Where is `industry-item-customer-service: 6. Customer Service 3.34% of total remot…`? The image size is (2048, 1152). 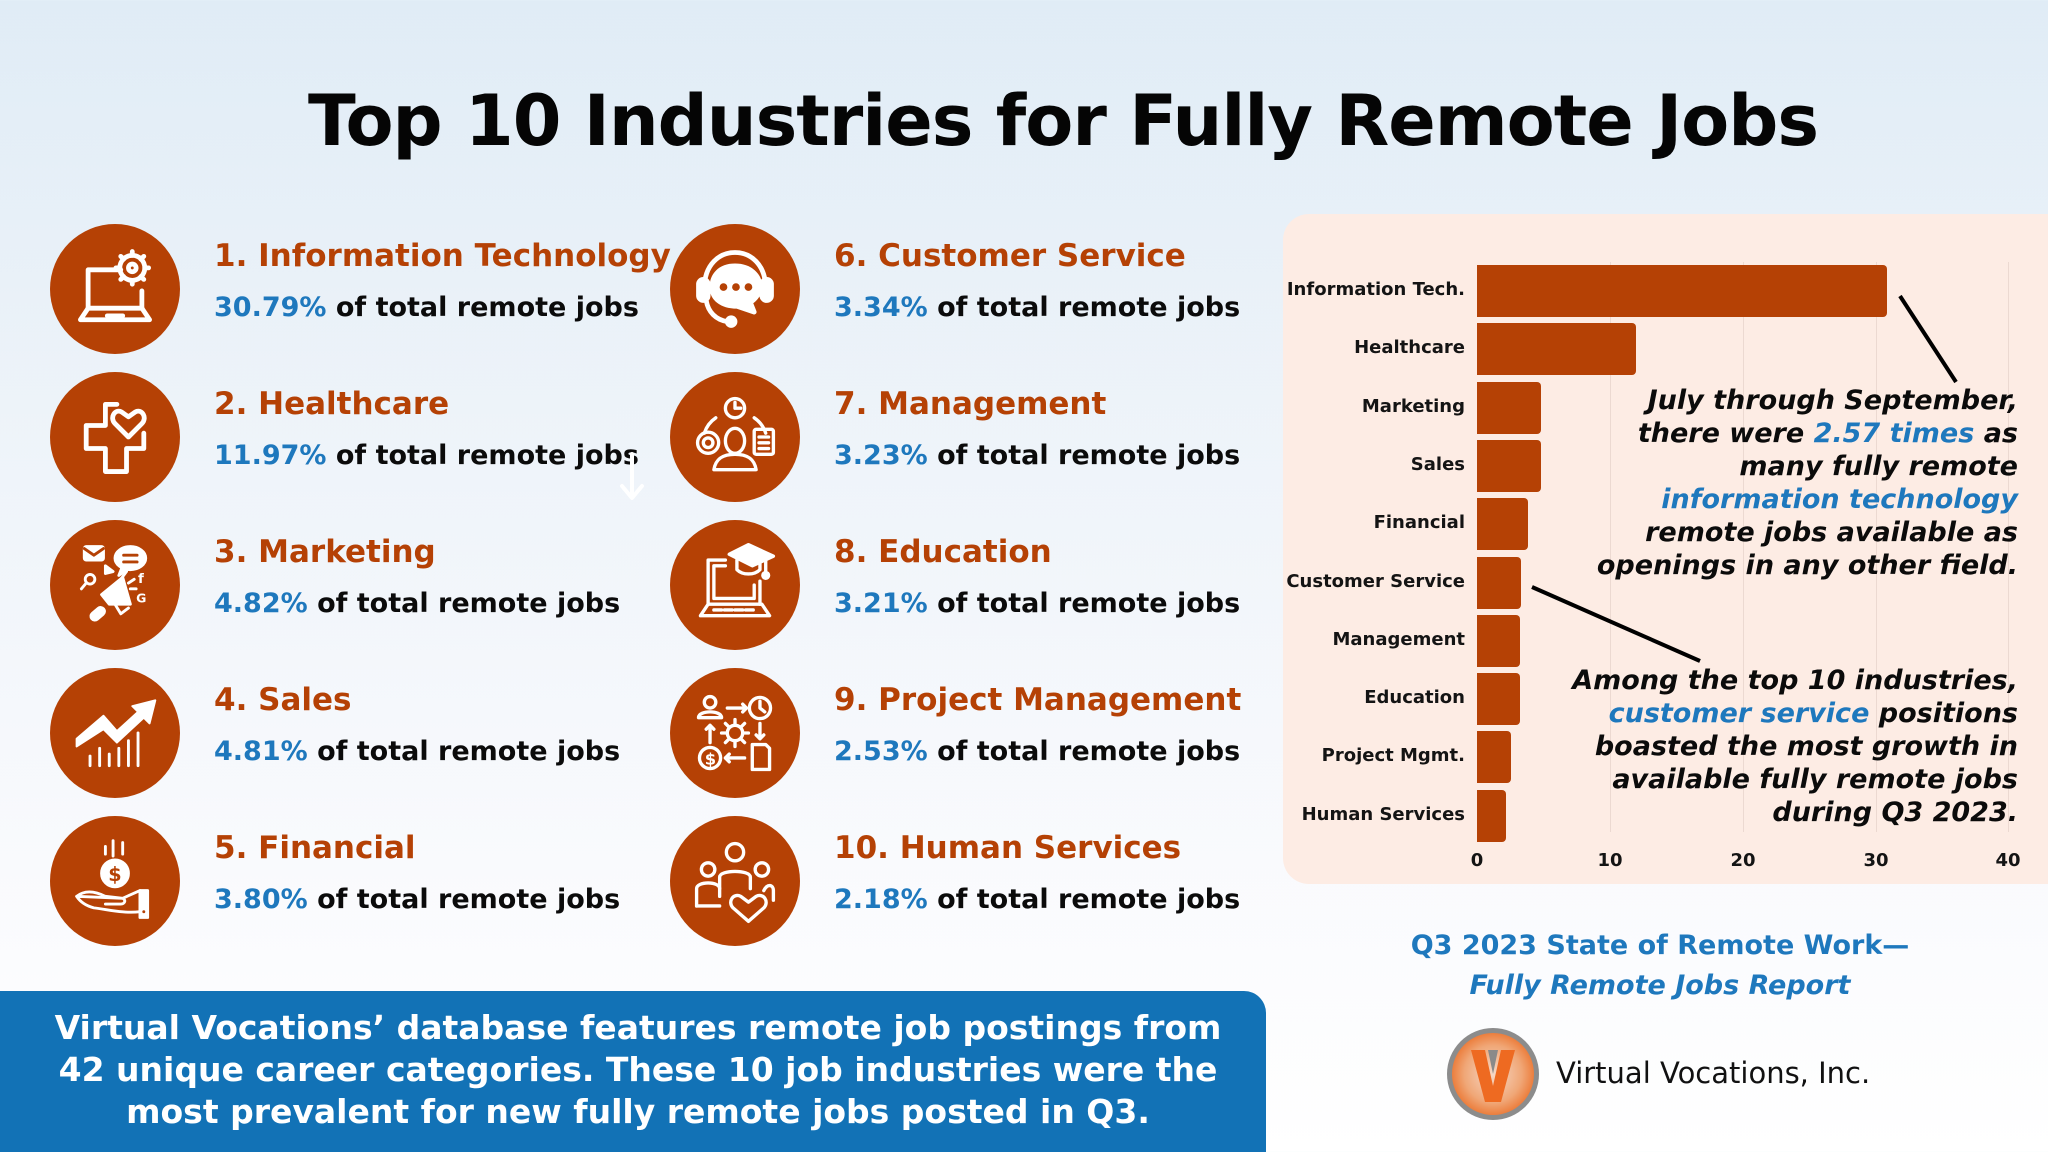 industry-item-customer-service: 6. Customer Service 3.34% of total remot… is located at coordinates (980, 290).